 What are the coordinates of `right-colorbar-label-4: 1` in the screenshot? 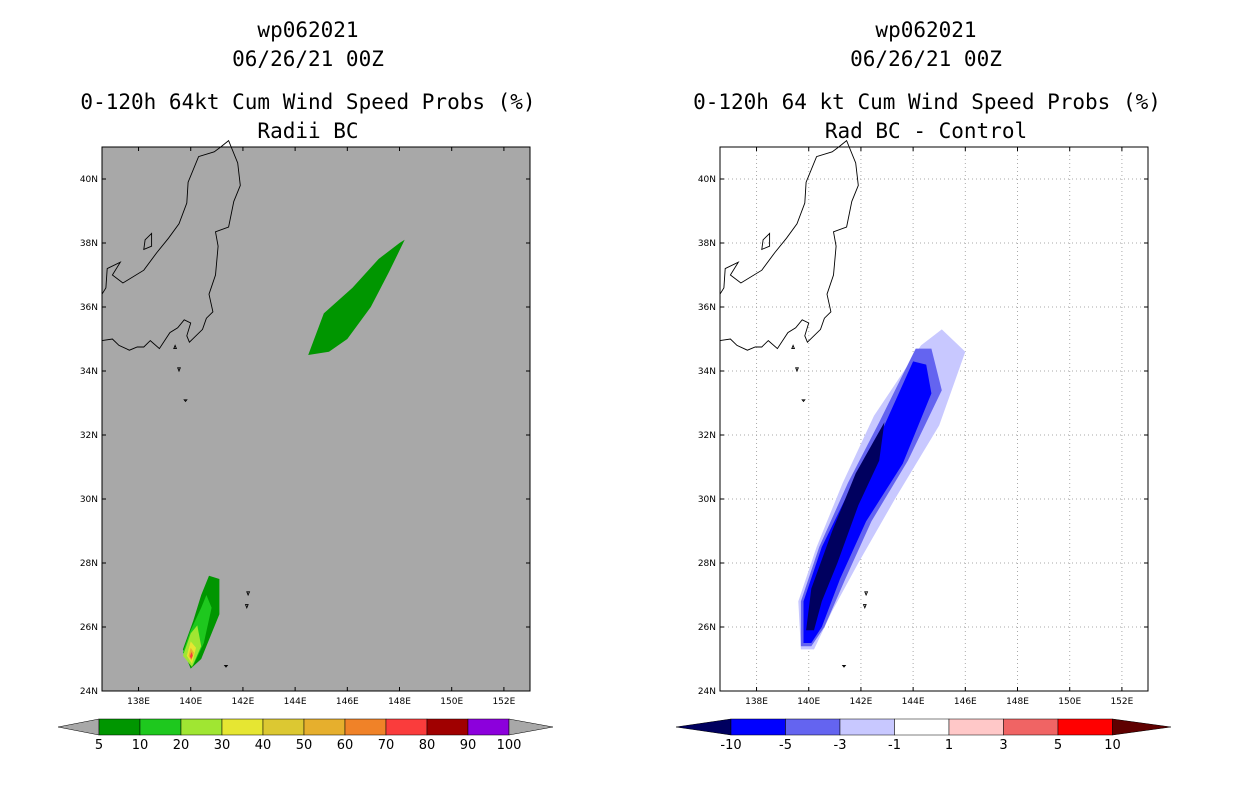 It's located at (949, 745).